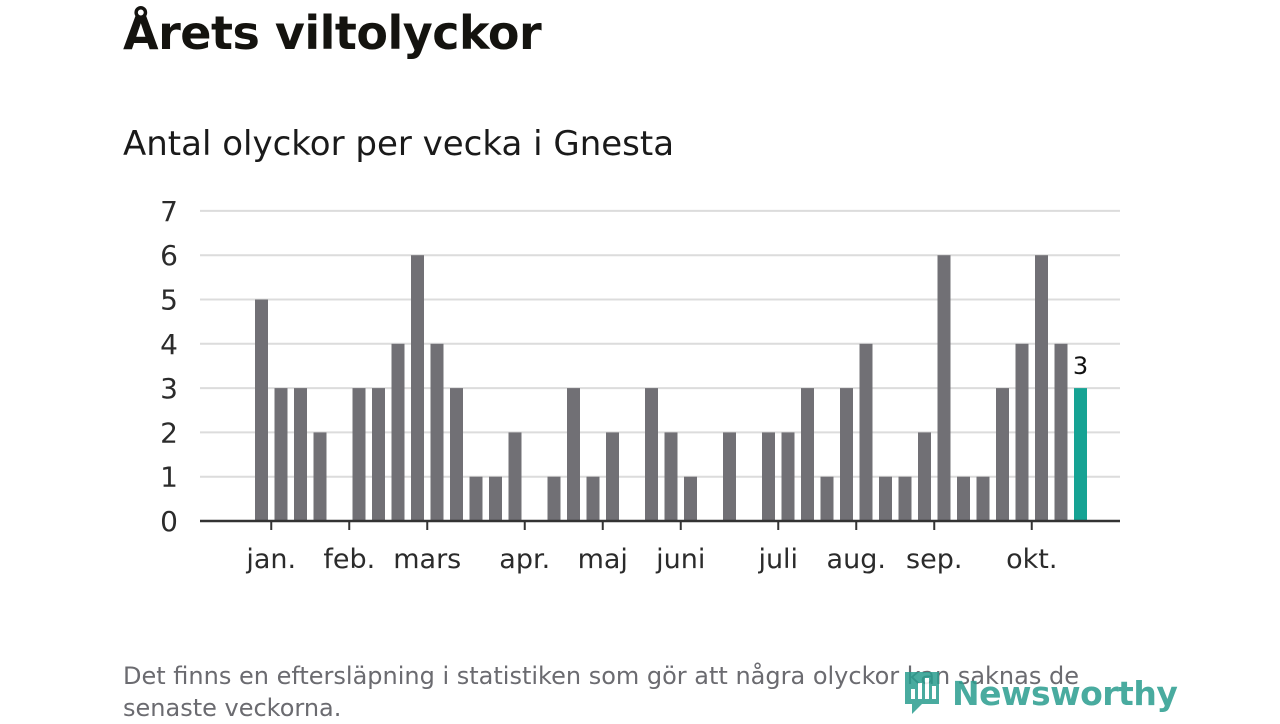 Image resolution: width=1280 pixels, height=724 pixels. I want to click on y-tick-label: 1, so click(169, 477).